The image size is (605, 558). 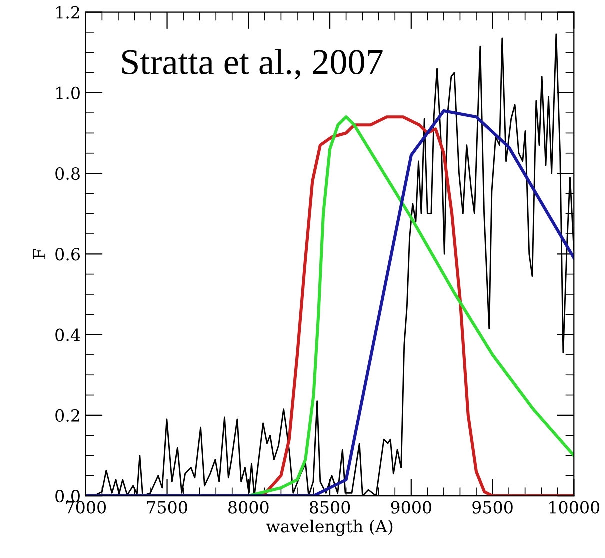 What do you see at coordinates (492, 507) in the screenshot?
I see `x-tick-label: 9500` at bounding box center [492, 507].